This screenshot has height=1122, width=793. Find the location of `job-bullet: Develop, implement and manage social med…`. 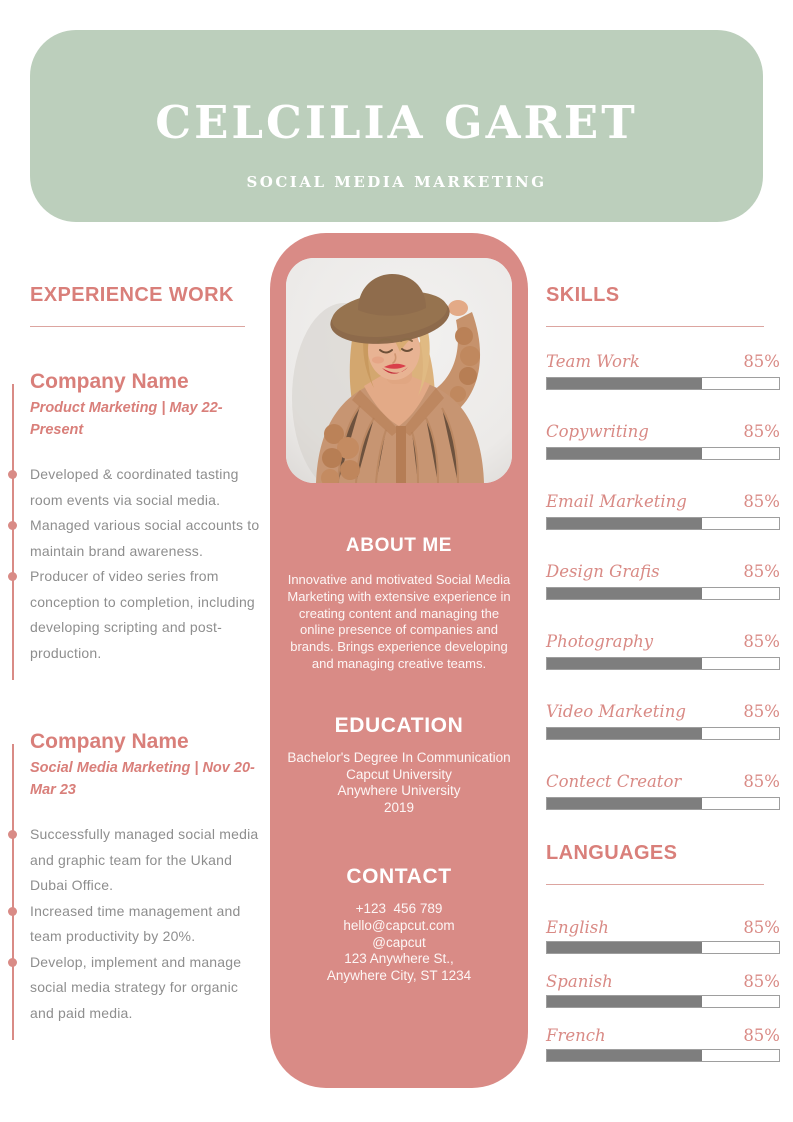

job-bullet: Develop, implement and manage social med… is located at coordinates (134, 988).